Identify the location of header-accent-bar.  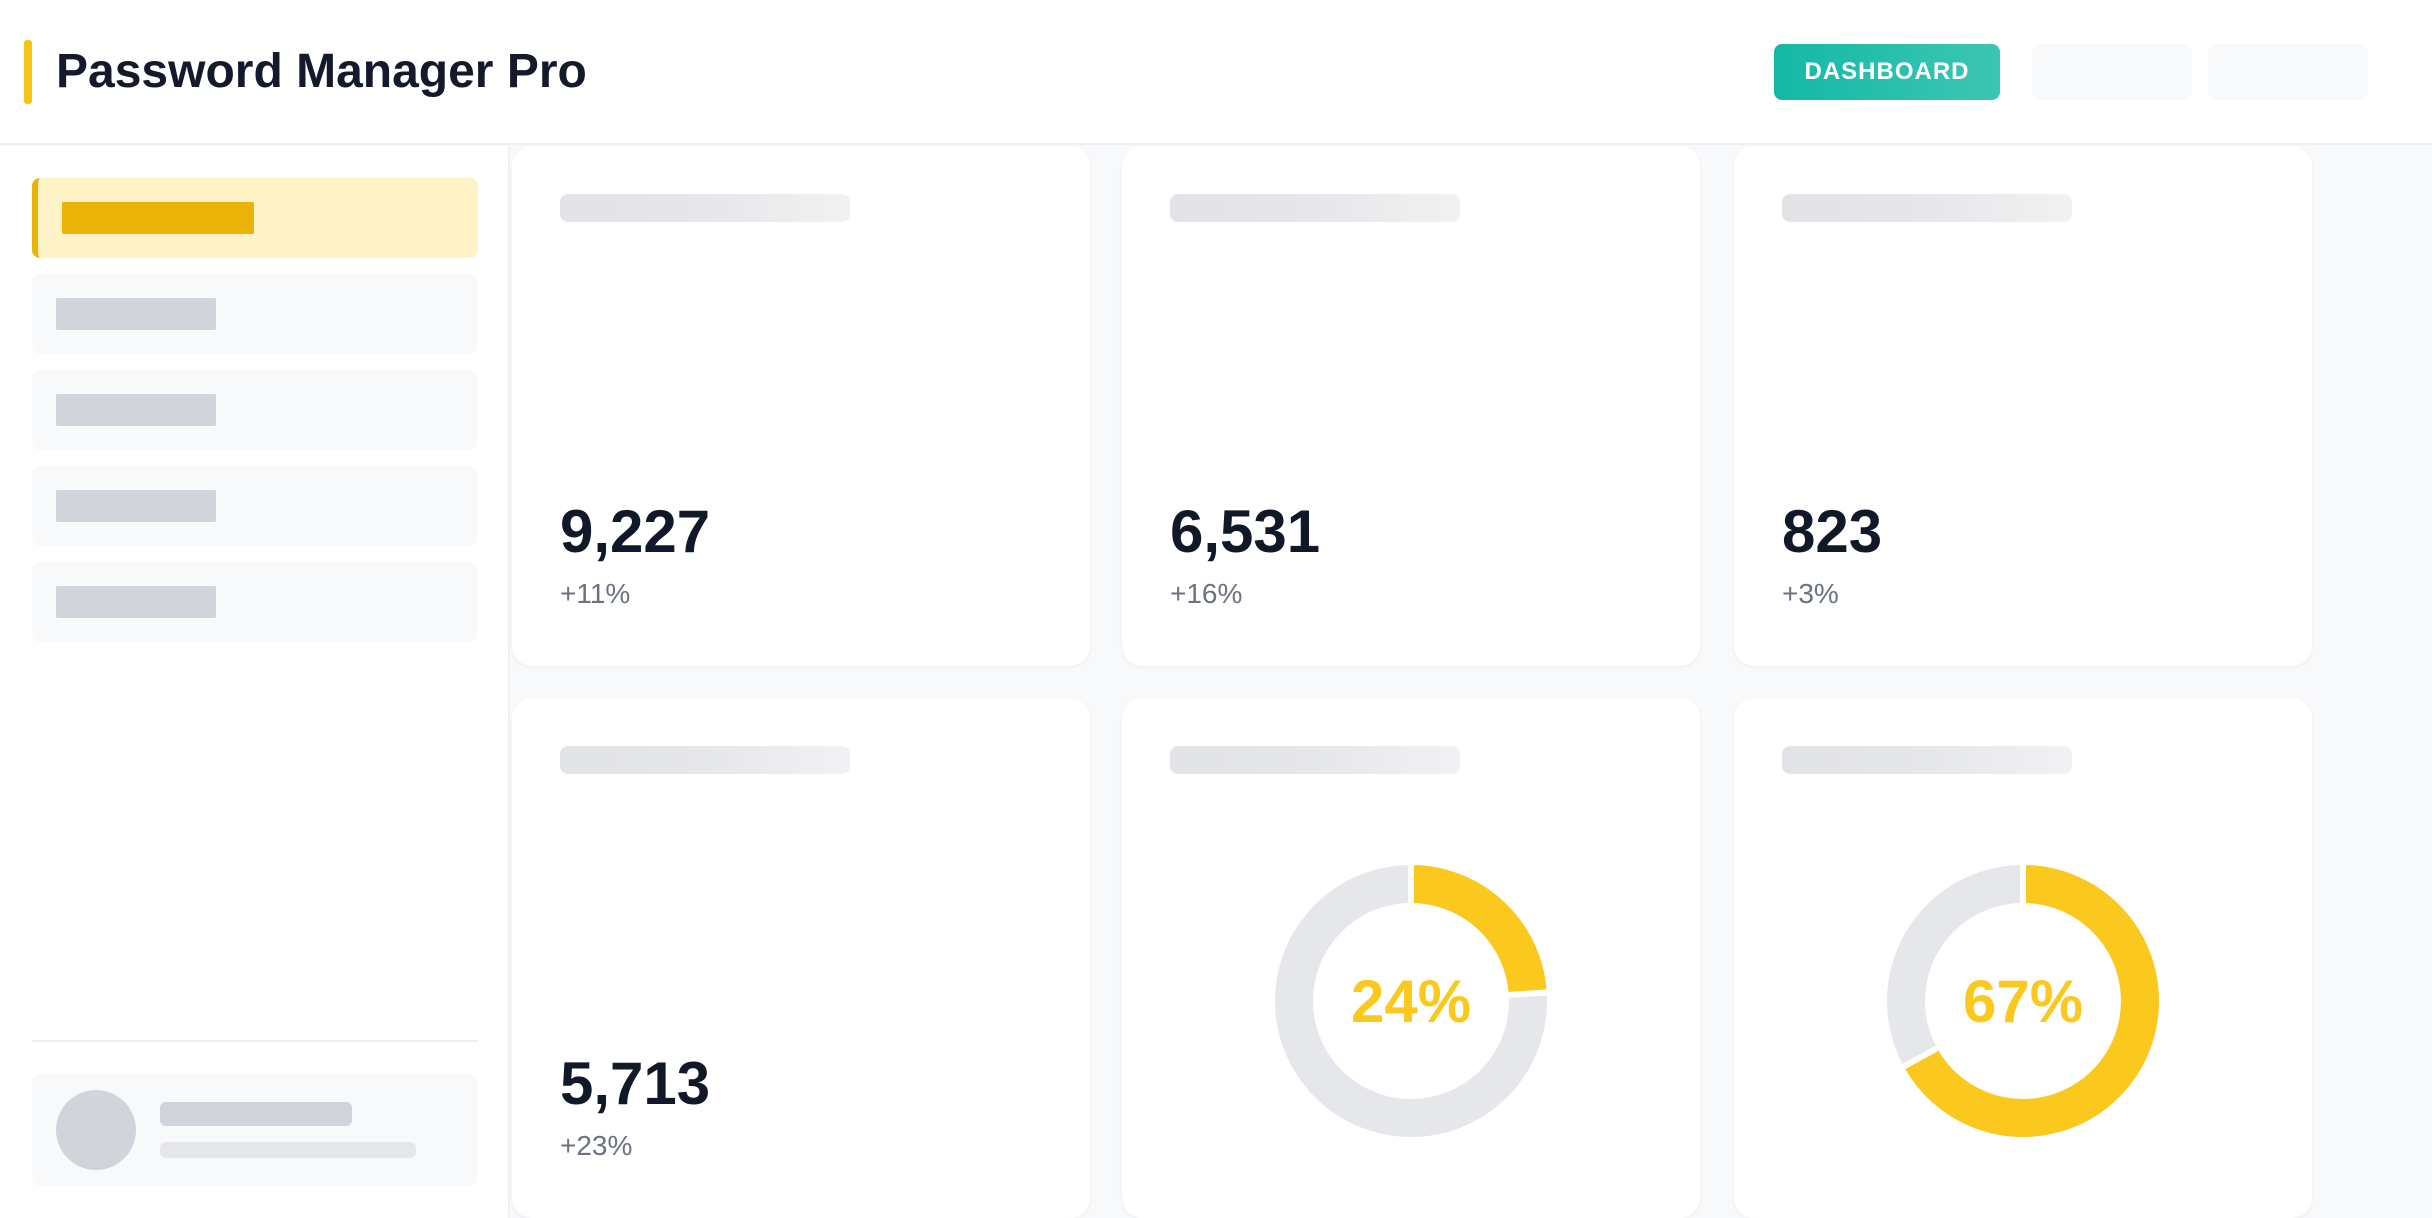
(28, 72).